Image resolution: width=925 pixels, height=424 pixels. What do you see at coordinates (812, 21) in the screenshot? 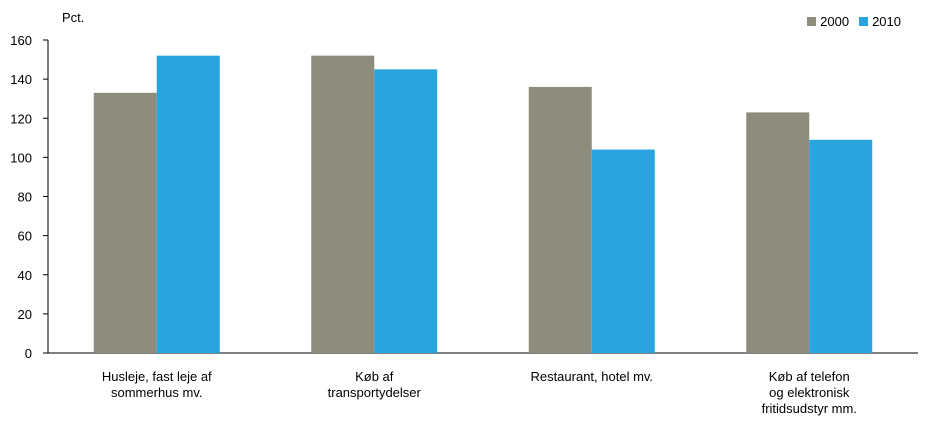
I see `legend-swatch-2000` at bounding box center [812, 21].